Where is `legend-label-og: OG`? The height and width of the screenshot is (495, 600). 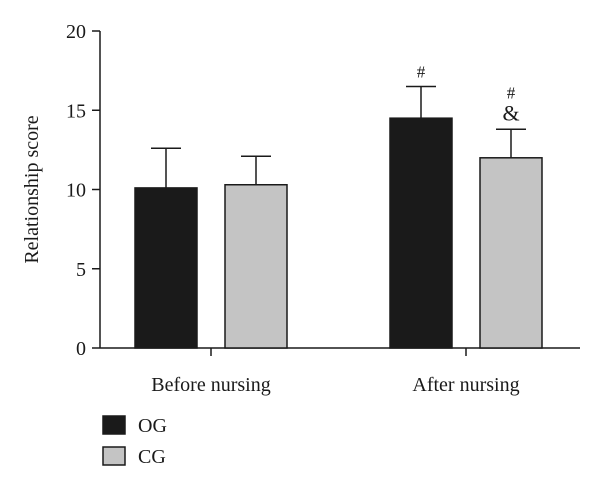
legend-label-og: OG is located at coordinates (152, 426).